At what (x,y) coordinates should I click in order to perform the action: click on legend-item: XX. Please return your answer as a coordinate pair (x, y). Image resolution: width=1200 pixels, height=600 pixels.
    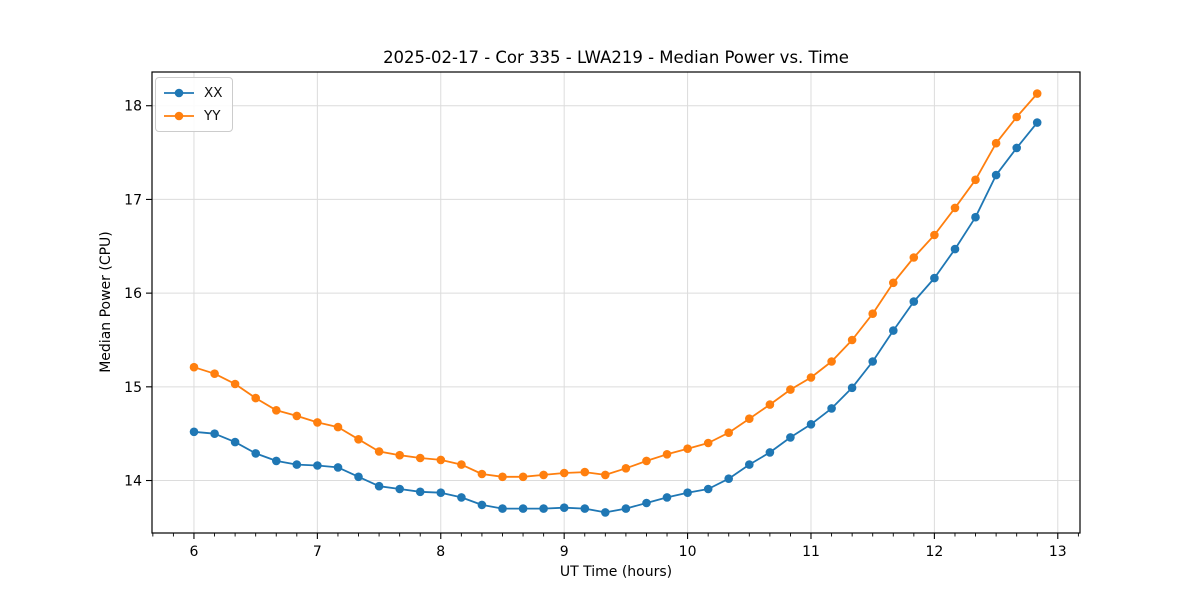
    Looking at the image, I should click on (193, 93).